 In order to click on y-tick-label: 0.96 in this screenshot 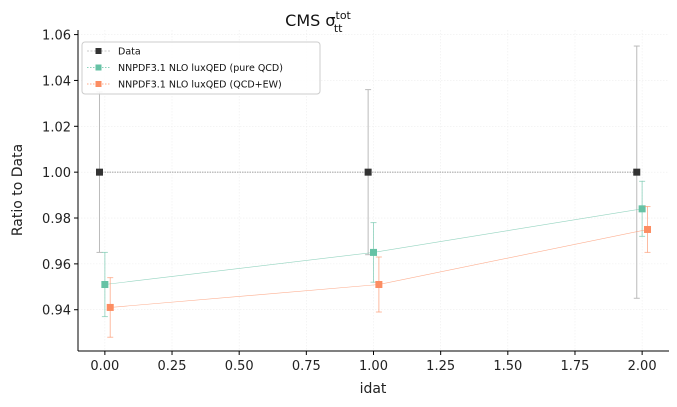, I will do `click(56, 265)`.